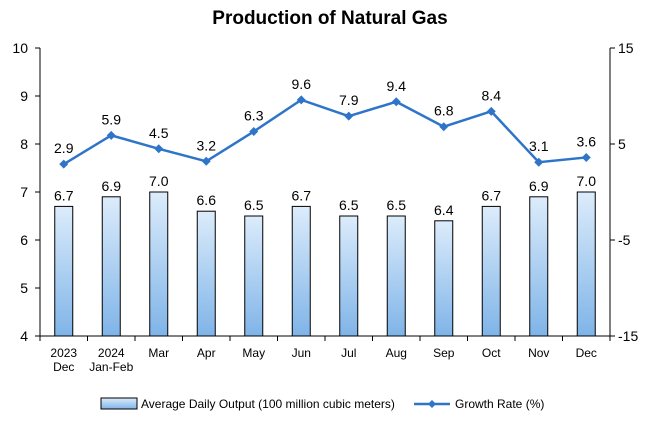  What do you see at coordinates (628, 336) in the screenshot?
I see `right-axis-tick-label: -15` at bounding box center [628, 336].